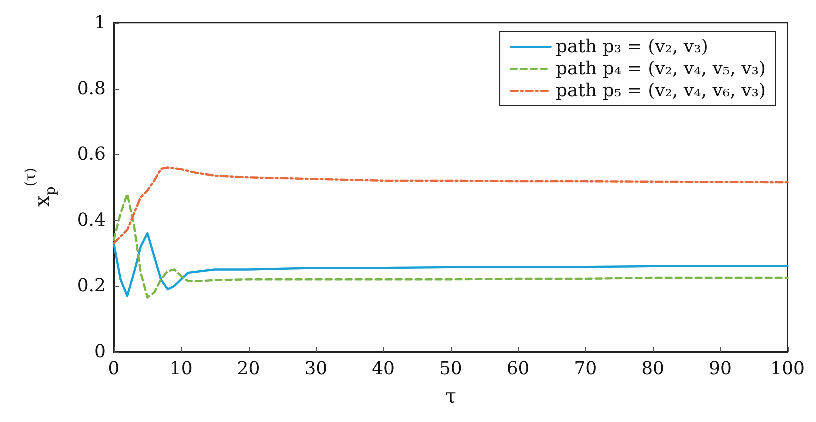 This screenshot has width=816, height=422. Describe the element at coordinates (91, 286) in the screenshot. I see `y-tick-label: 0.2` at that location.